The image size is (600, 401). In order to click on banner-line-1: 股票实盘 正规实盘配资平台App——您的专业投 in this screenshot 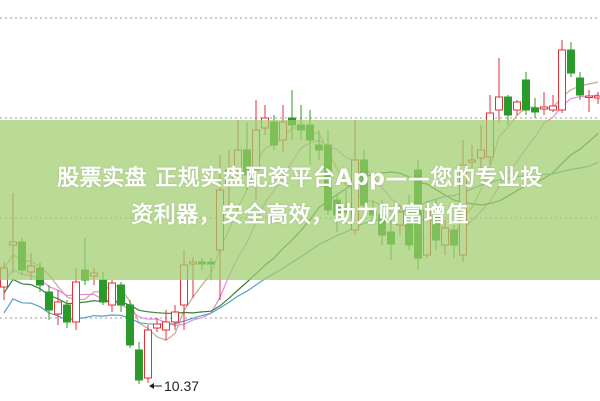, I will do `click(300, 178)`.